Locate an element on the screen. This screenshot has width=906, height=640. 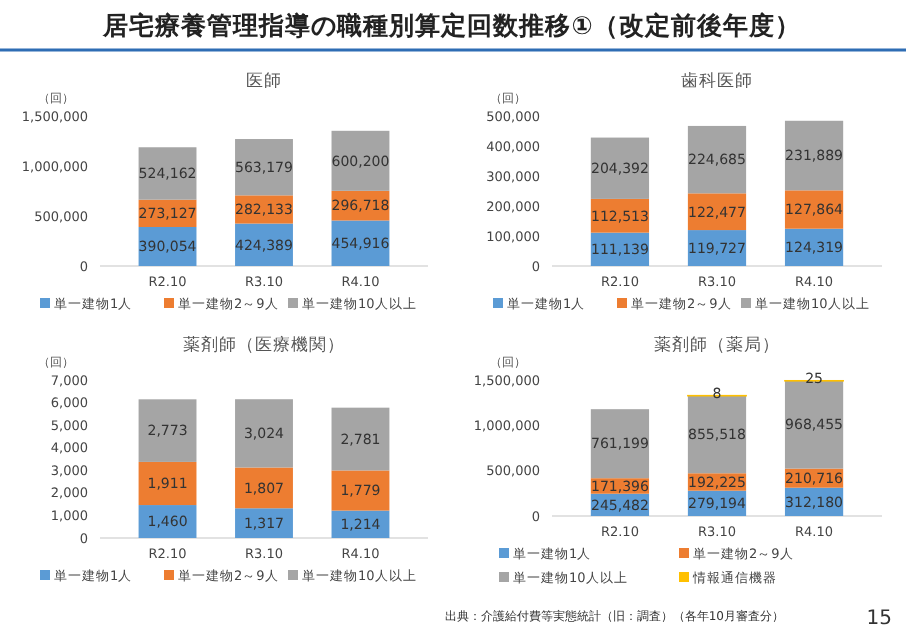
chart-title: 歯科医師 is located at coordinates (717, 81).